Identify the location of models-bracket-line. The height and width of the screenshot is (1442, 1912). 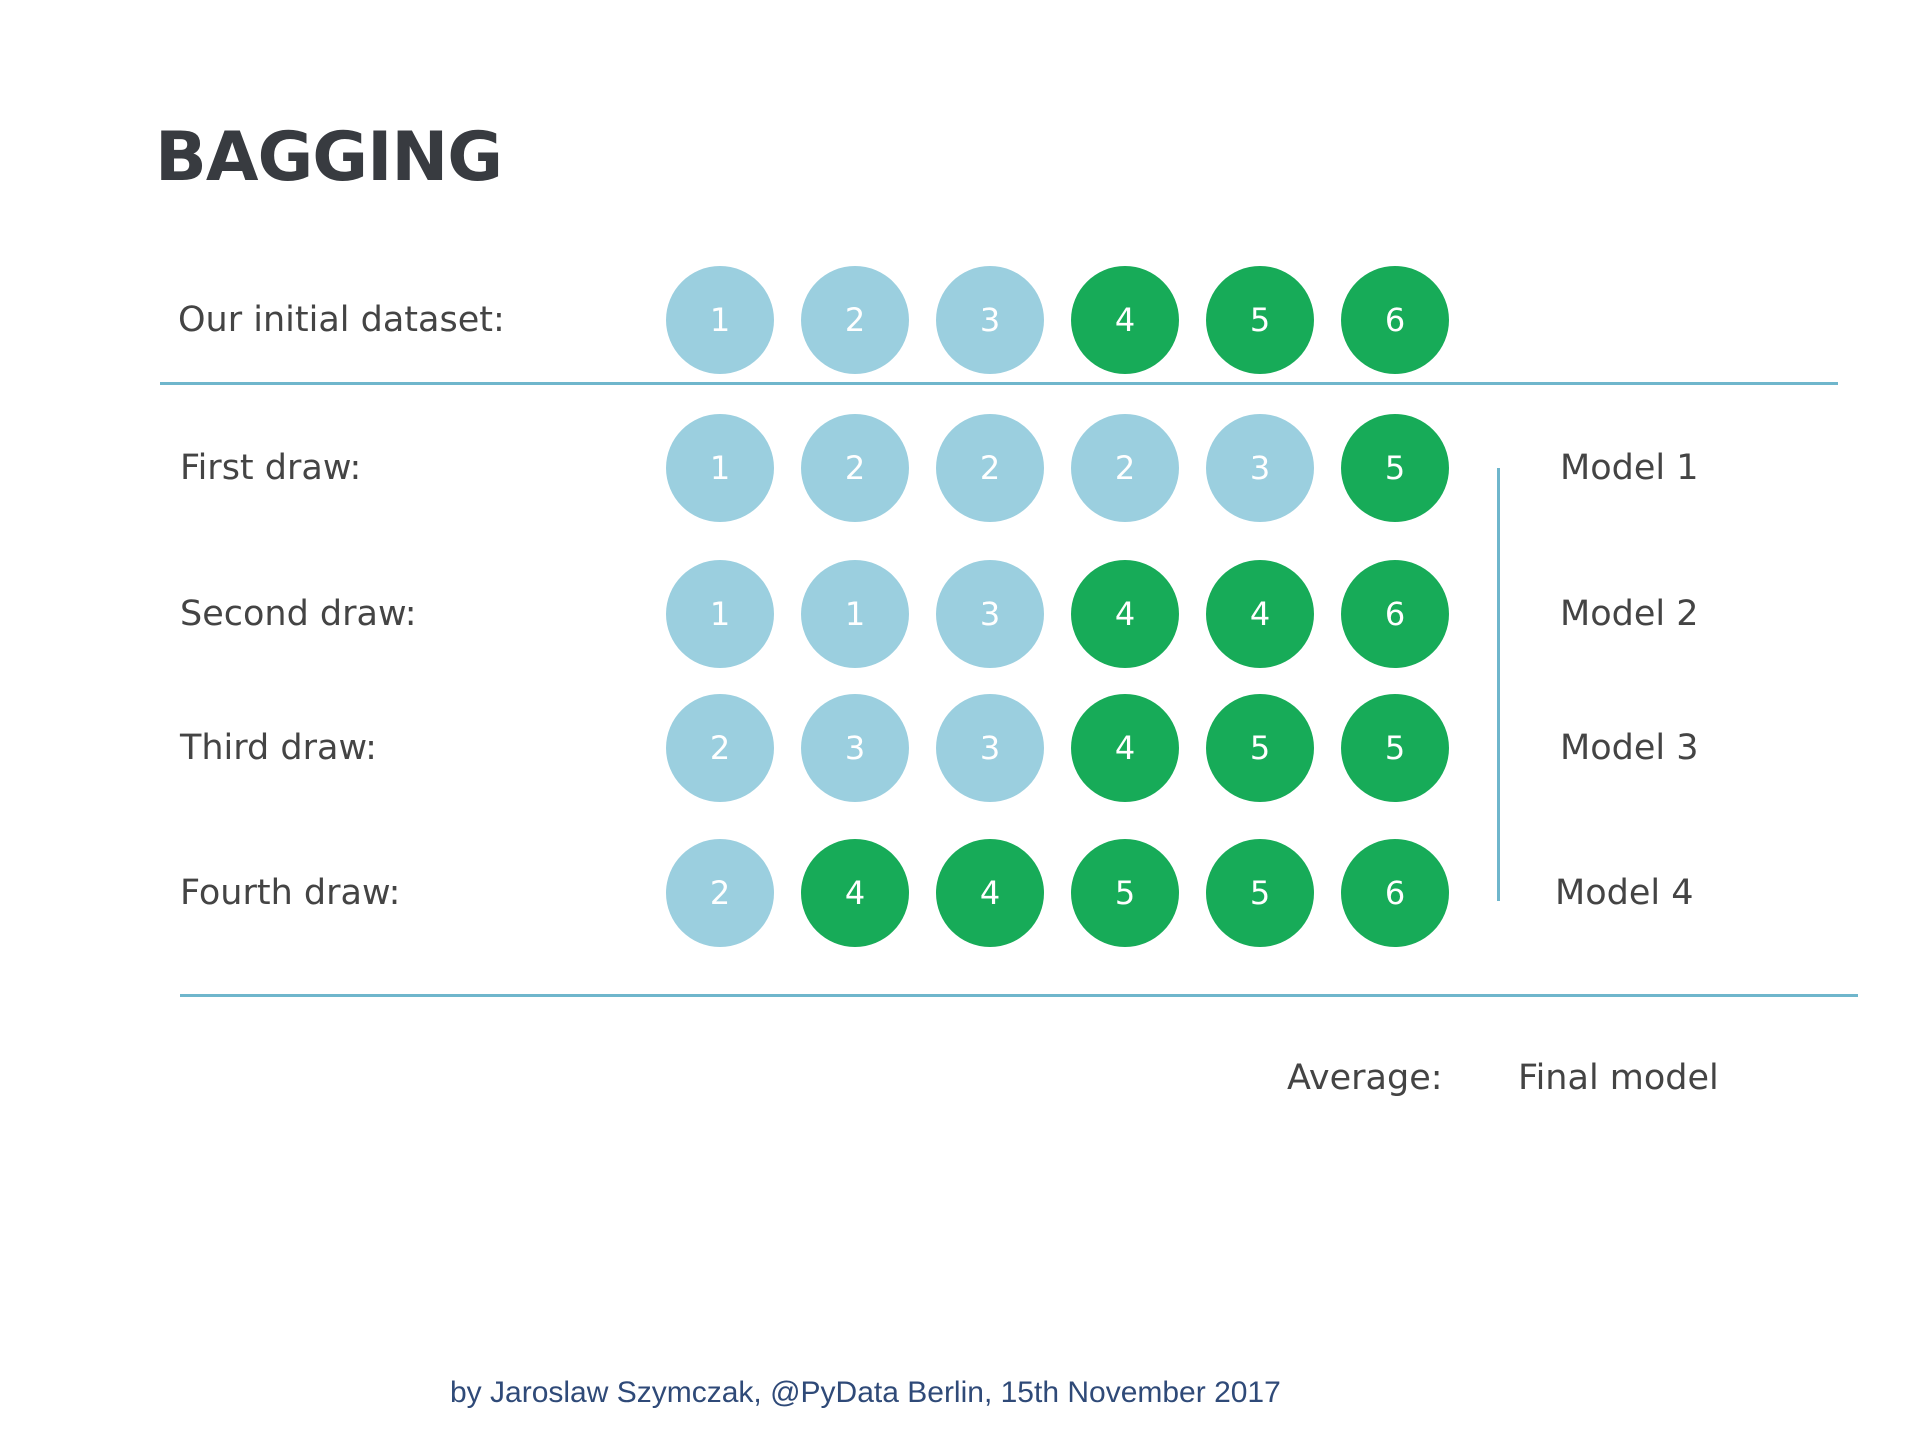
(1498, 684).